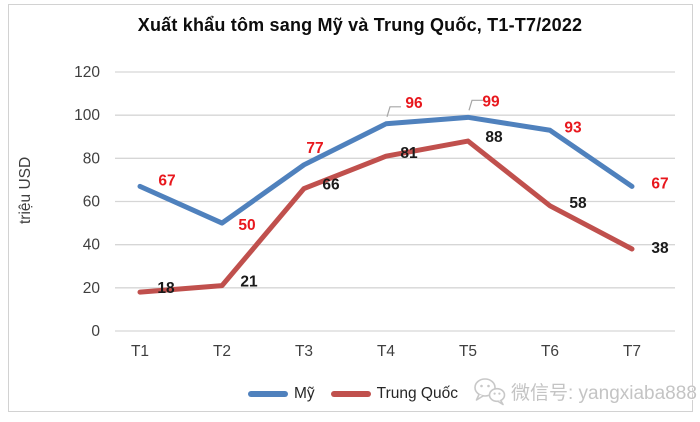 The width and height of the screenshot is (700, 422). Describe the element at coordinates (409, 153) in the screenshot. I see `data-label: 81` at that location.